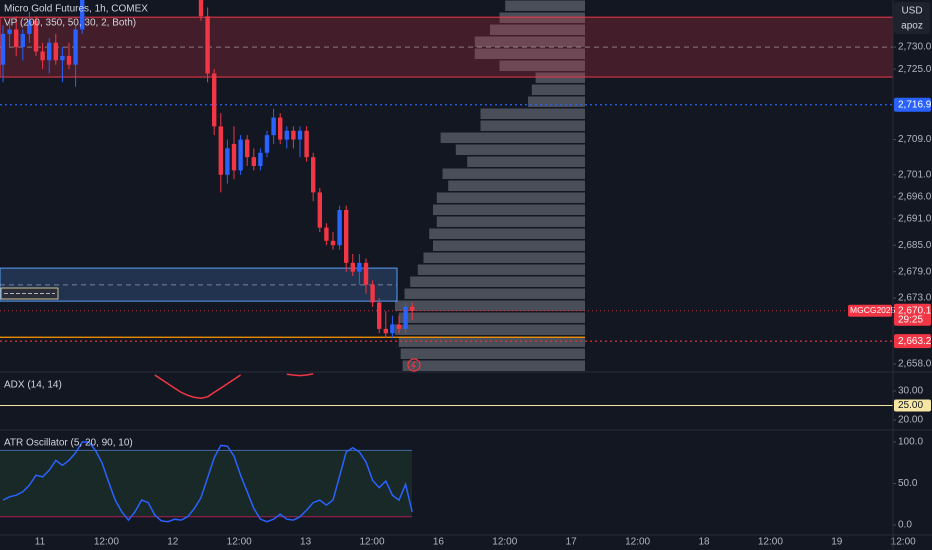 The image size is (932, 550). I want to click on currency-button, so click(912, 18).